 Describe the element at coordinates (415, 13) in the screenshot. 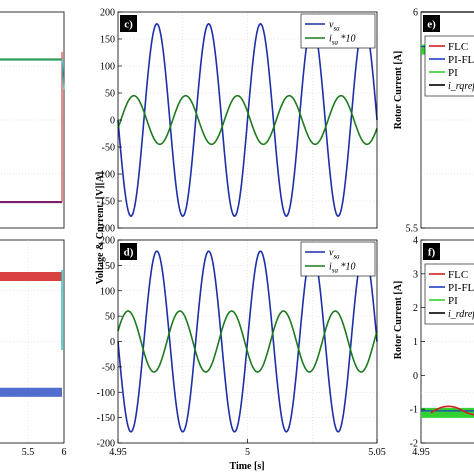

I see `y-tick-label: 6` at that location.